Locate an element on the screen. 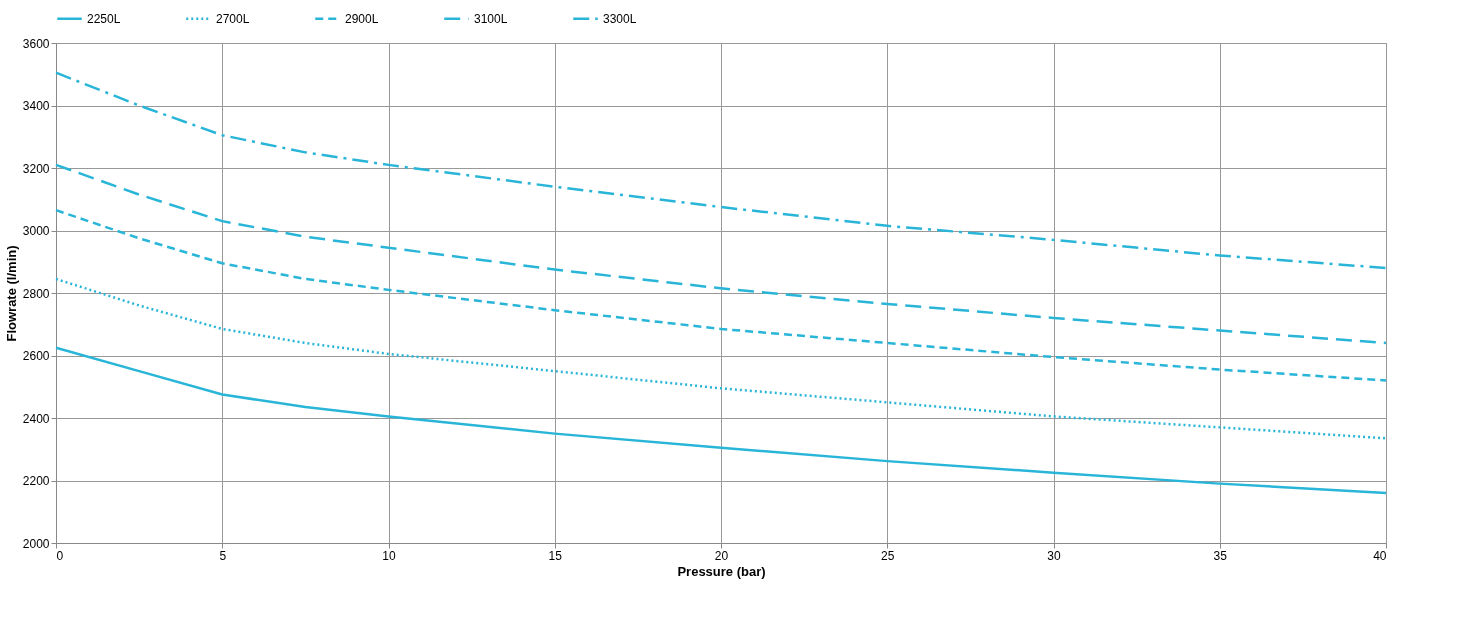  y-tick-label: 3400 is located at coordinates (36, 106).